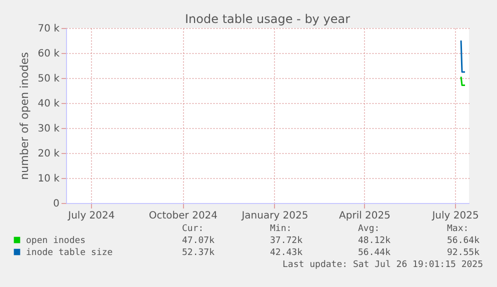 The width and height of the screenshot is (497, 287). What do you see at coordinates (49, 129) in the screenshot?
I see `y-tick-label: 30 k` at bounding box center [49, 129].